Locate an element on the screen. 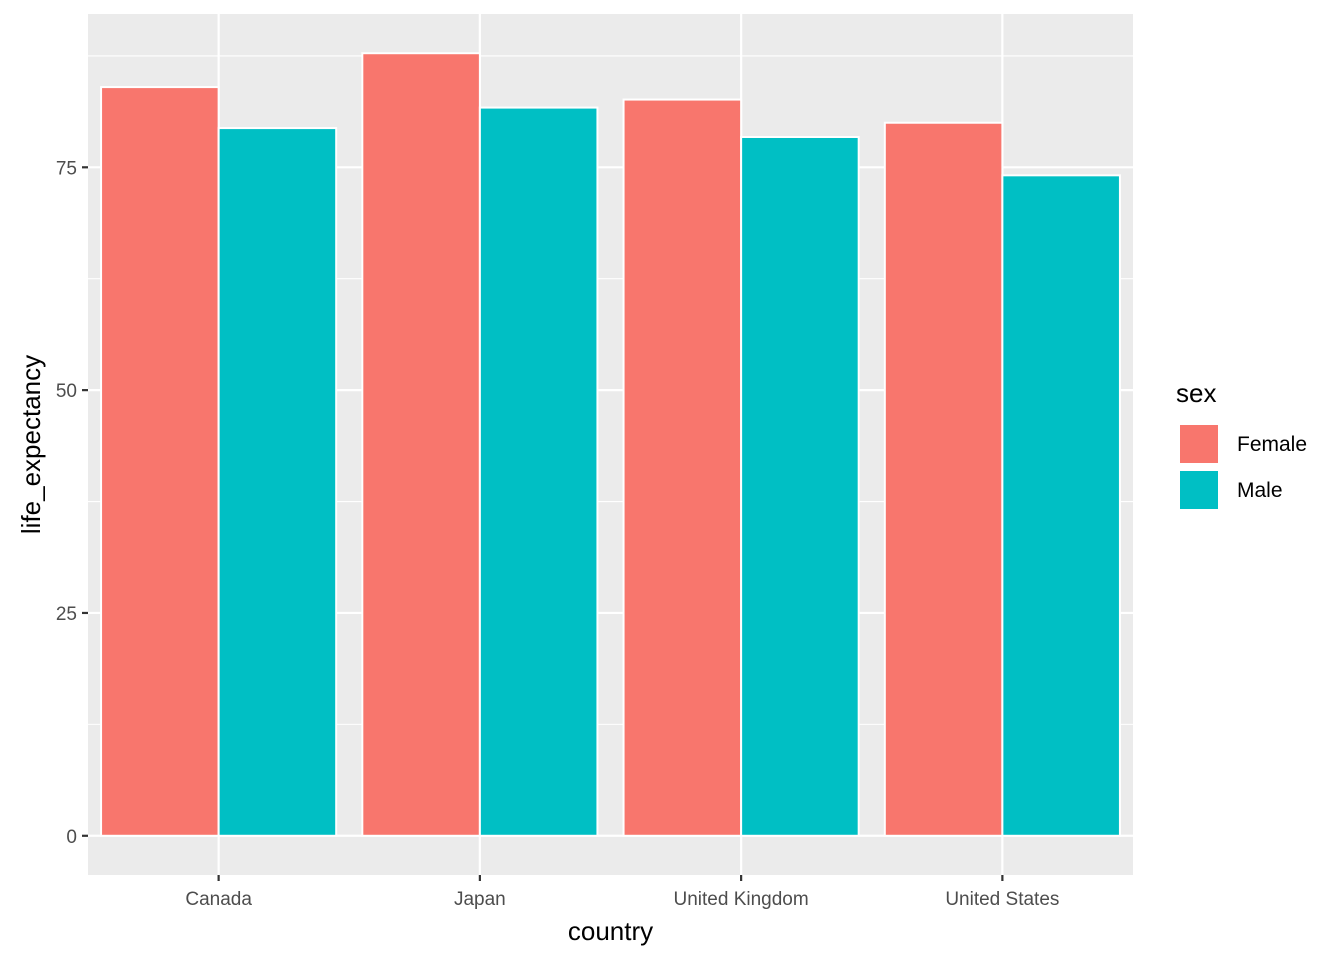  y-tick-label: 0 is located at coordinates (71, 837).